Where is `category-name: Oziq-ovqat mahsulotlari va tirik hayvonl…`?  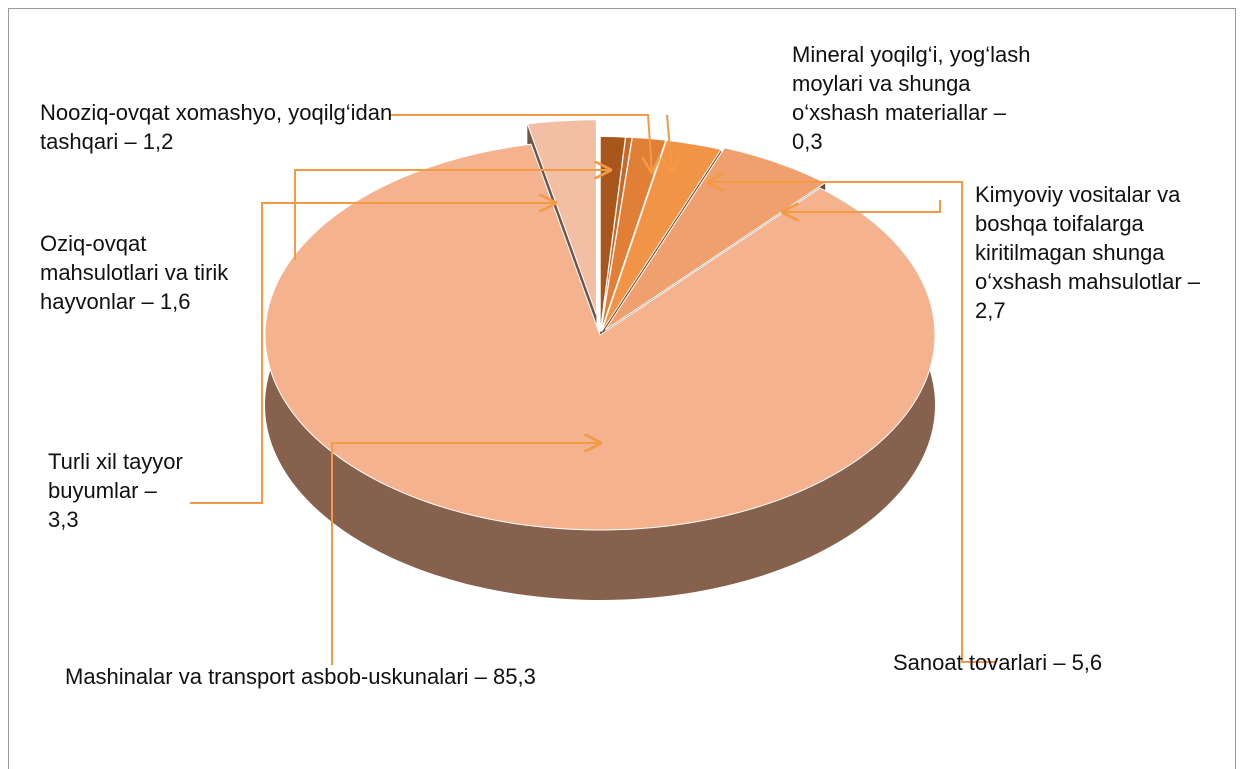
category-name: Oziq-ovqat mahsulotlari va tirik hayvonl… is located at coordinates (134, 272).